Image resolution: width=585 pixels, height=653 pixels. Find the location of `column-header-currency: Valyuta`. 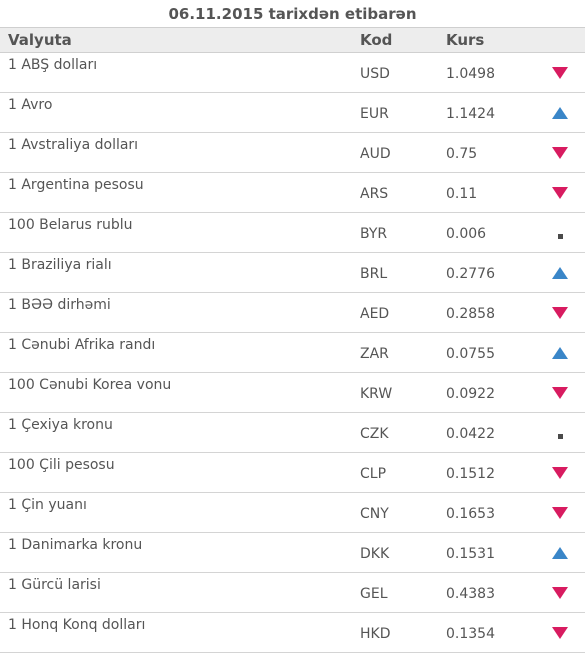

column-header-currency: Valyuta is located at coordinates (176, 40).